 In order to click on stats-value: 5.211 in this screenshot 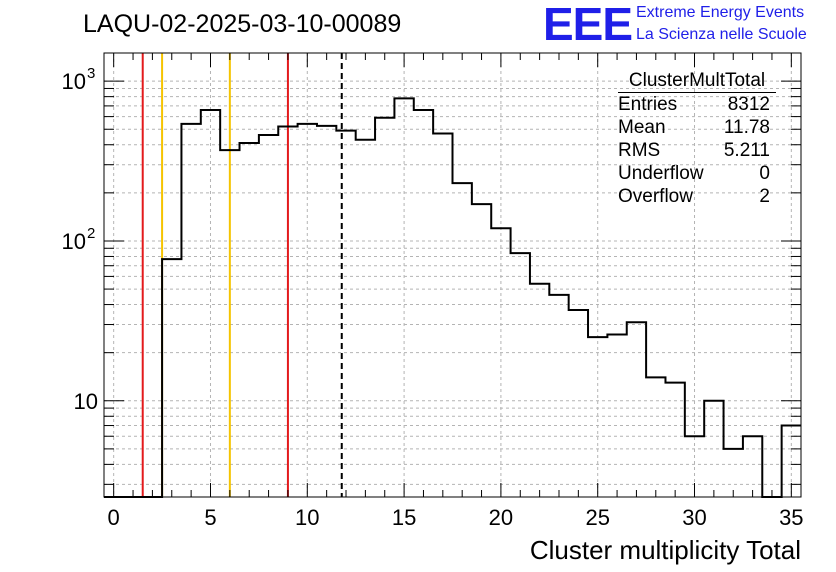, I will do `click(746, 150)`.